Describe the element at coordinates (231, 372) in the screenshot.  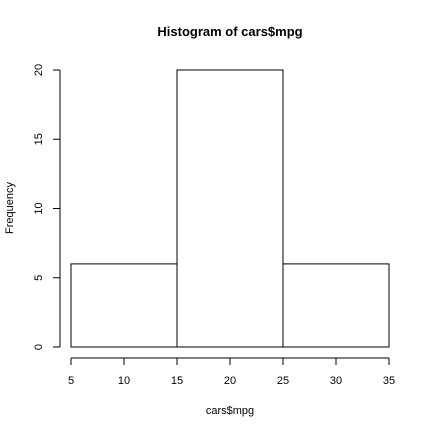
I see `x-axis: 5 10 15 20 25 30 35` at that location.